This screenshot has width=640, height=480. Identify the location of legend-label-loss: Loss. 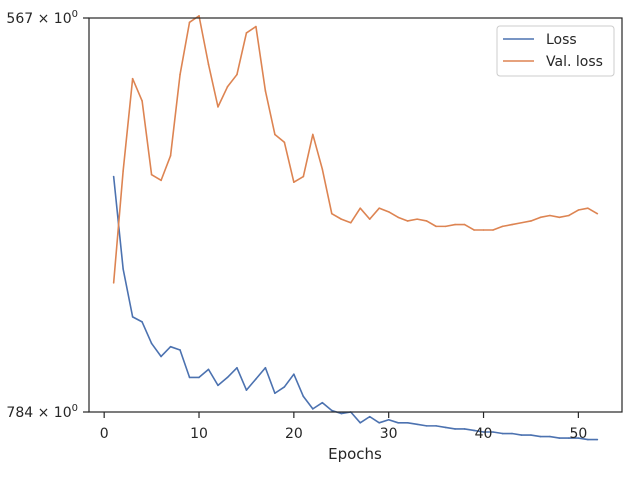
(561, 40).